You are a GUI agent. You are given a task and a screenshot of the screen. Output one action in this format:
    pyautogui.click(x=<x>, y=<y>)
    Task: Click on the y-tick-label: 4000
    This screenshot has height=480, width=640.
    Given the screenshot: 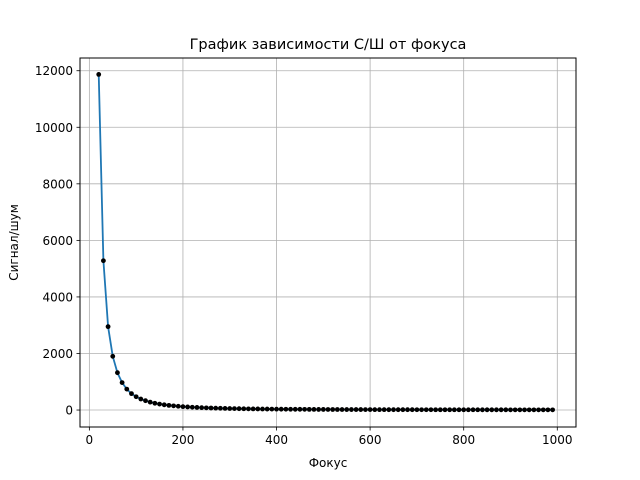 What is the action you would take?
    pyautogui.click(x=57, y=297)
    